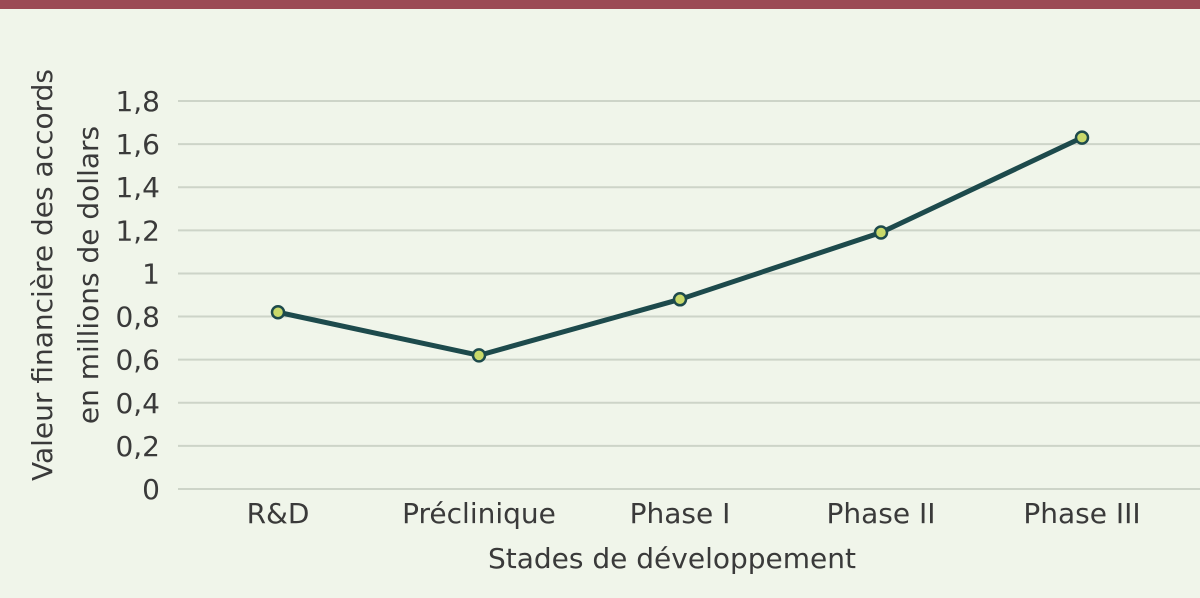 This screenshot has width=1200, height=598. I want to click on x-tick-labels: R&D Préclinique Phase I Phase II Phase III, so click(694, 513).